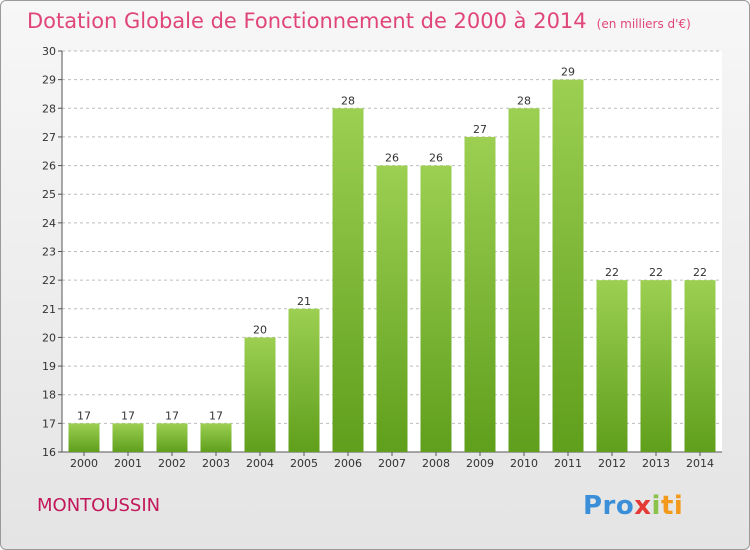 This screenshot has width=750, height=550. Describe the element at coordinates (672, 506) in the screenshot. I see `logo-part-ti: ti` at that location.